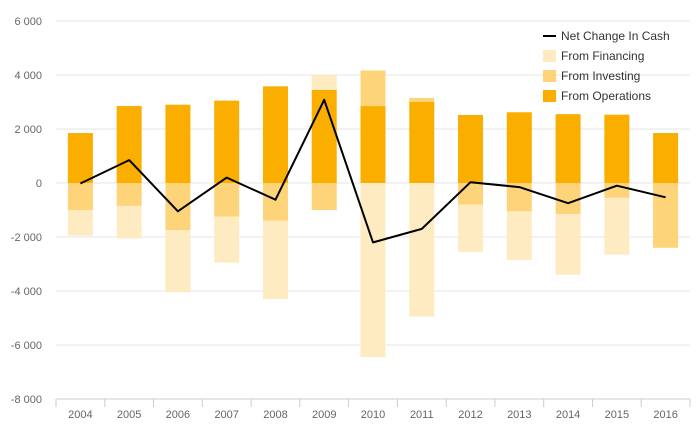 This screenshot has width=700, height=433. I want to click on legend-label: From Financing, so click(602, 56).